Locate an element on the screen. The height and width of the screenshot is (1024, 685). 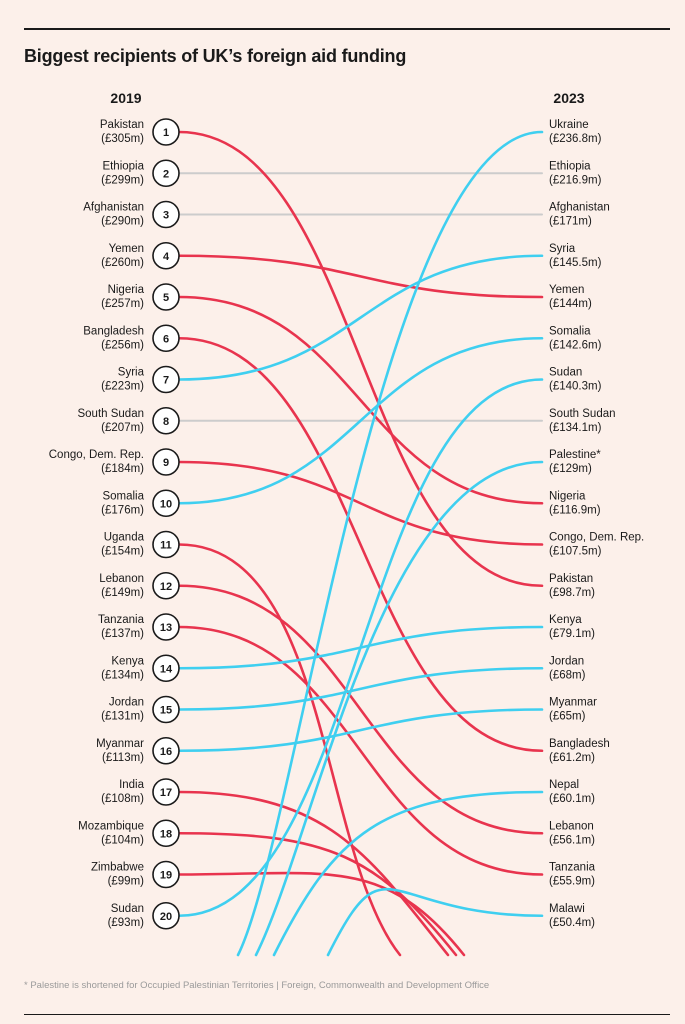
right-country-name: Myanmar is located at coordinates (573, 703).